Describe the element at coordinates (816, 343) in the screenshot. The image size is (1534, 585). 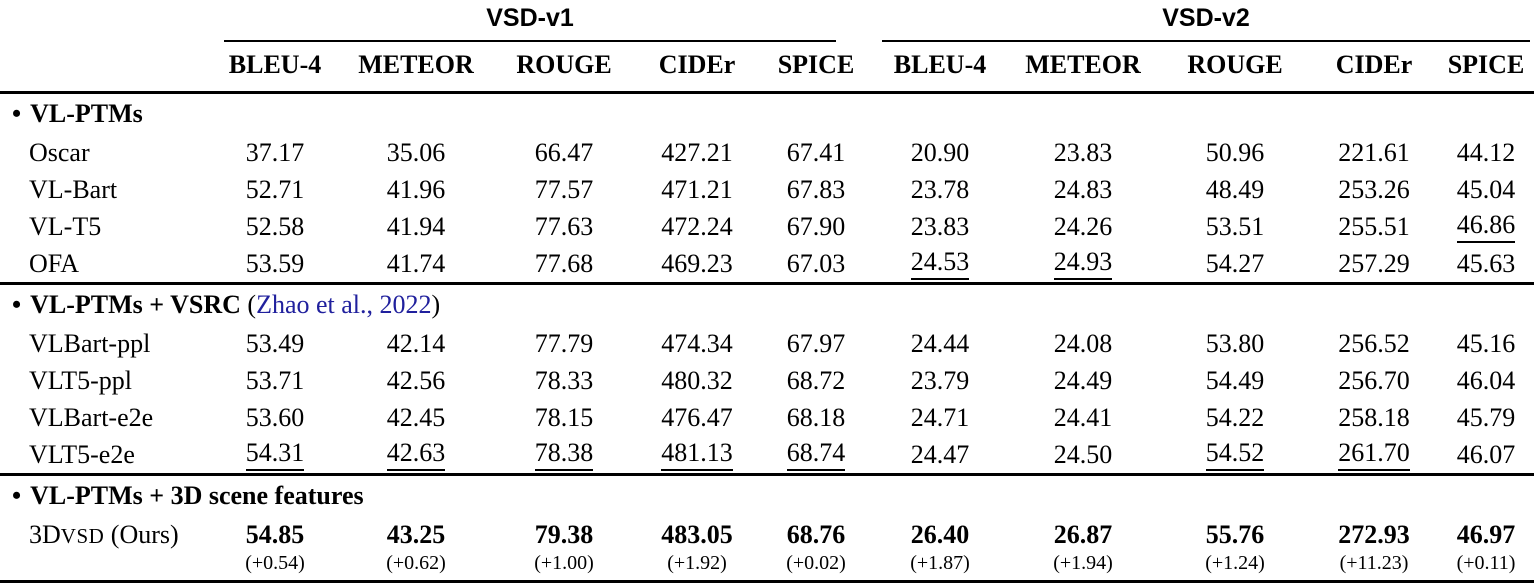
I see `metric-value: 67.97` at that location.